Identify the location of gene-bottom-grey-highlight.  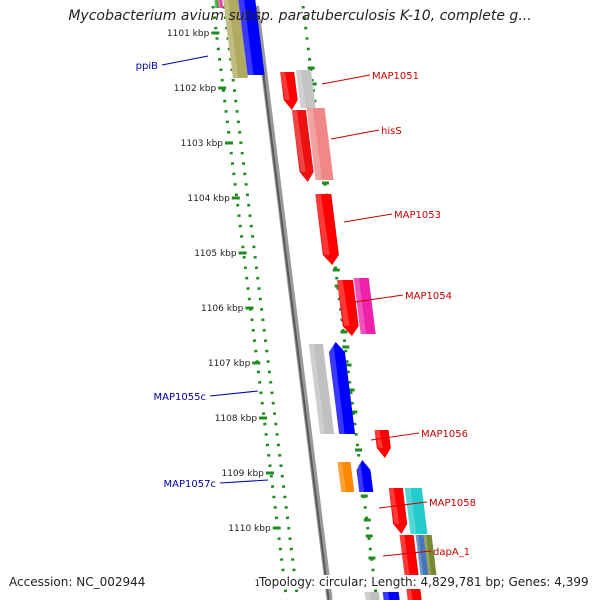
(367, 596).